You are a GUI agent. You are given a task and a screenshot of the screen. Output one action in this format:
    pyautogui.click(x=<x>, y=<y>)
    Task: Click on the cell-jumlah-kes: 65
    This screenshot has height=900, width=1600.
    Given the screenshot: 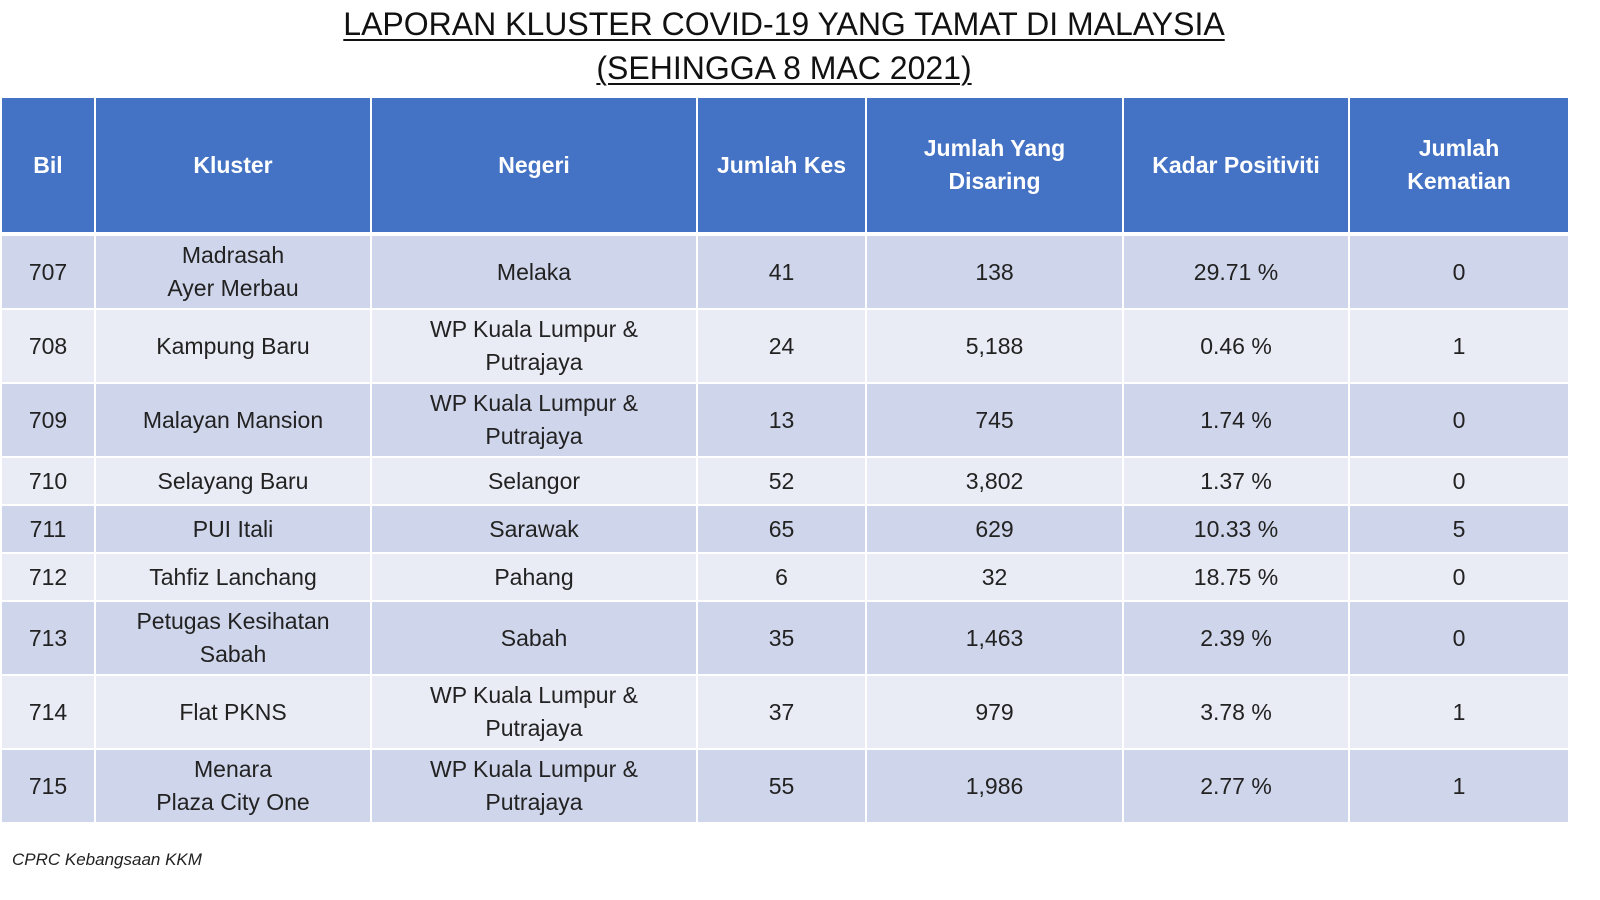 What is the action you would take?
    pyautogui.click(x=781, y=529)
    